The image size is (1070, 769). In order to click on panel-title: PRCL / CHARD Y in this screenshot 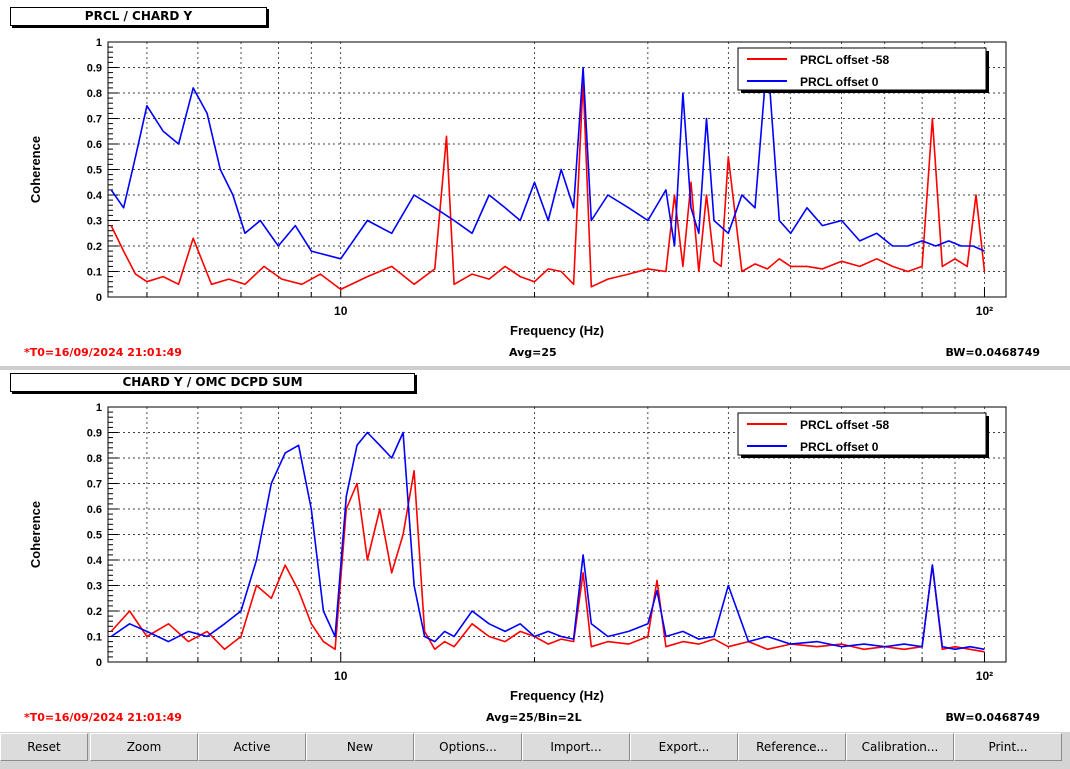, I will do `click(138, 16)`.